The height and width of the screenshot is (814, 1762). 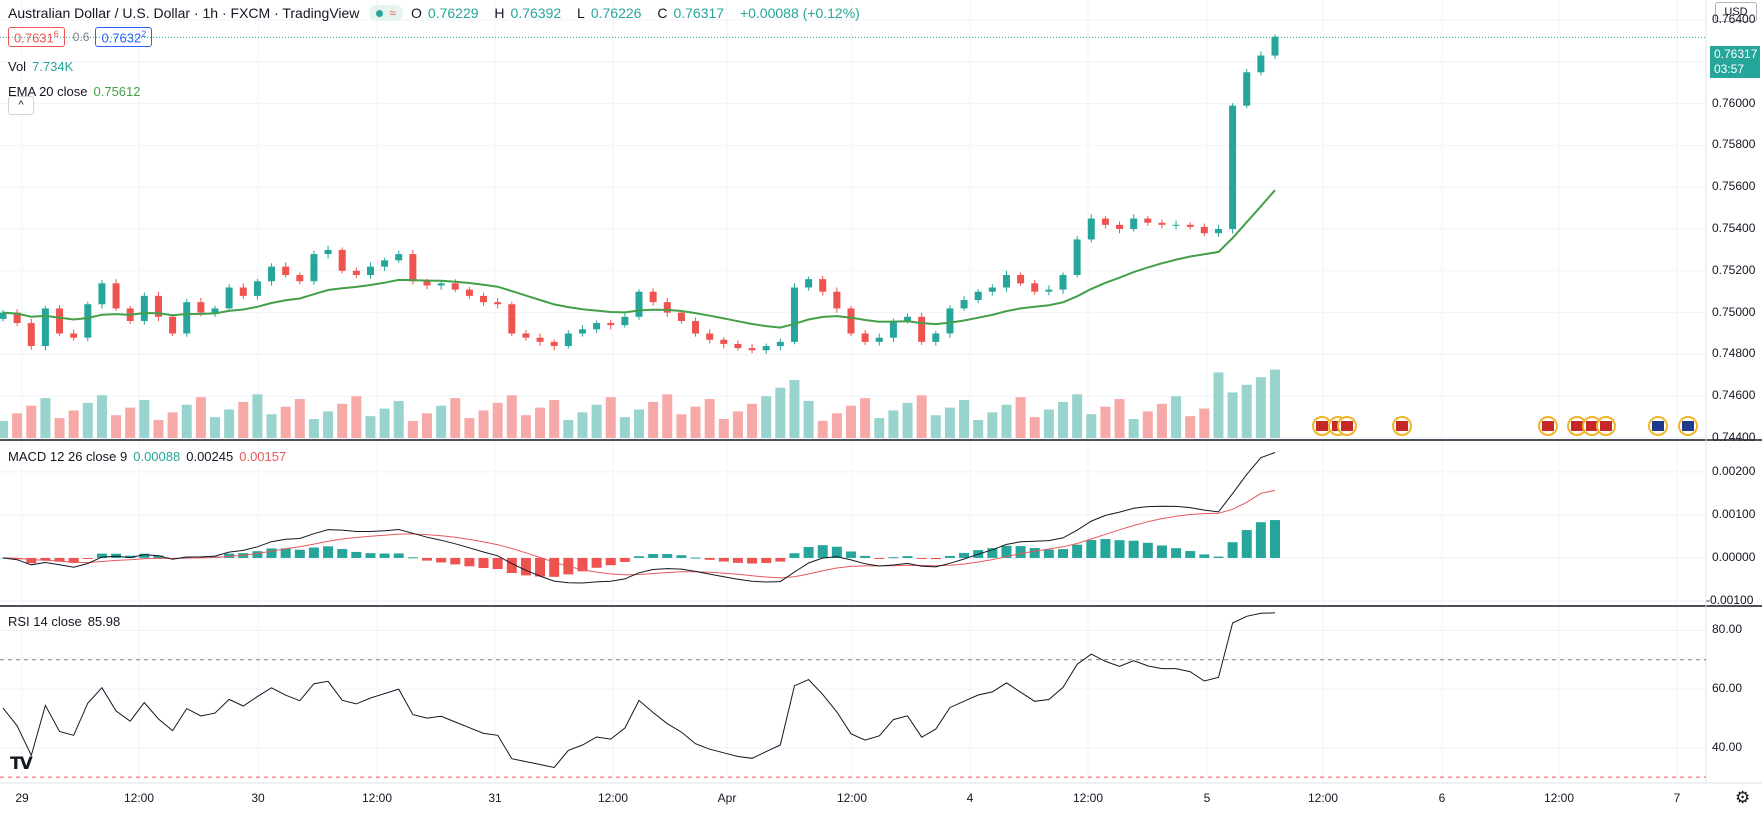 I want to click on rsi-line, so click(x=639, y=690).